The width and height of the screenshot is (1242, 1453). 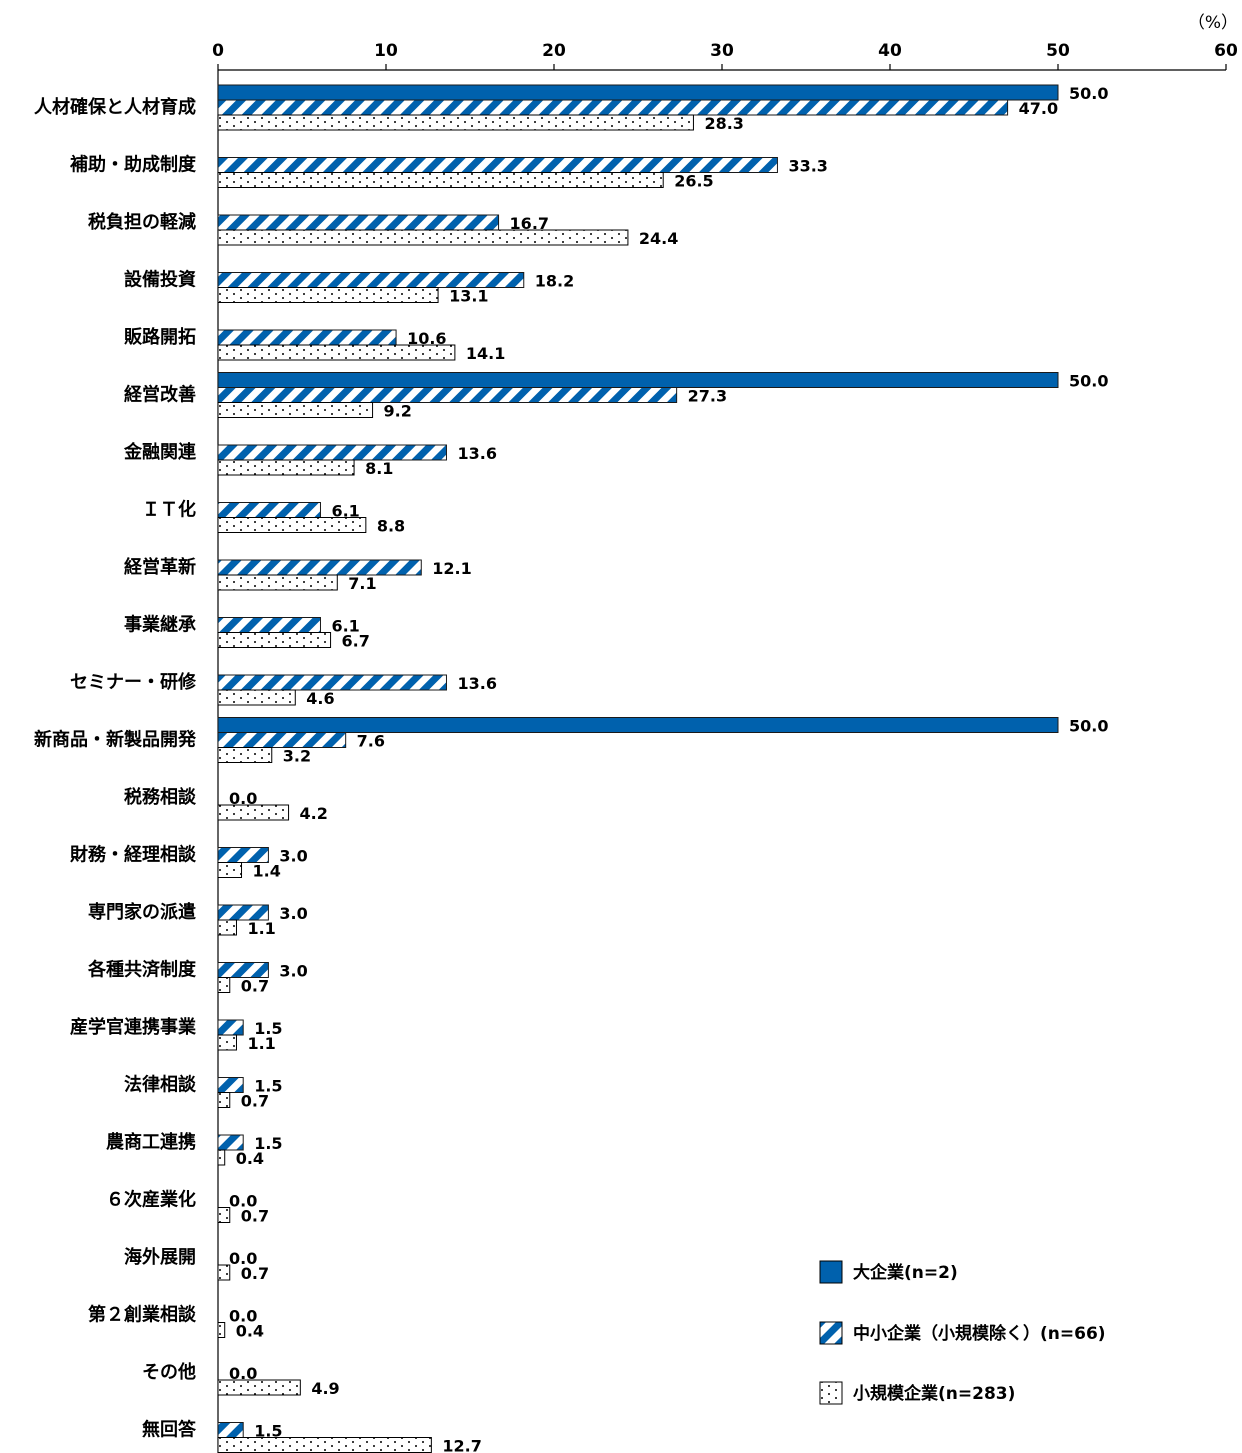 I want to click on data-label: 8.8, so click(x=391, y=526).